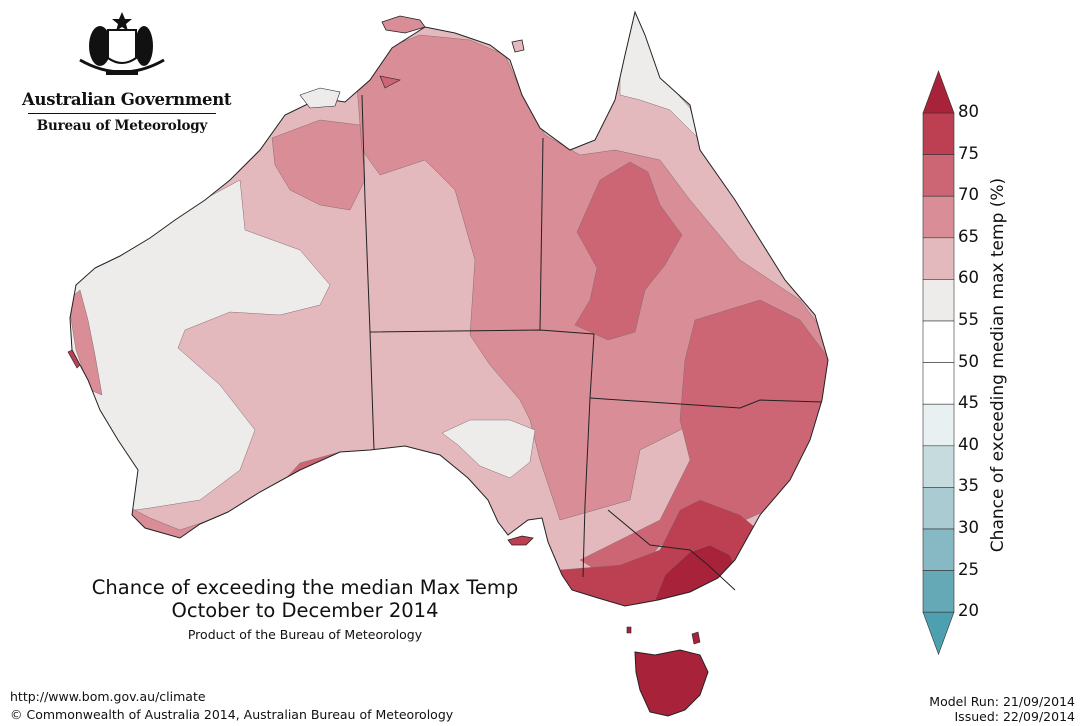  What do you see at coordinates (368, 272) in the screenshot?
I see `border-wa` at bounding box center [368, 272].